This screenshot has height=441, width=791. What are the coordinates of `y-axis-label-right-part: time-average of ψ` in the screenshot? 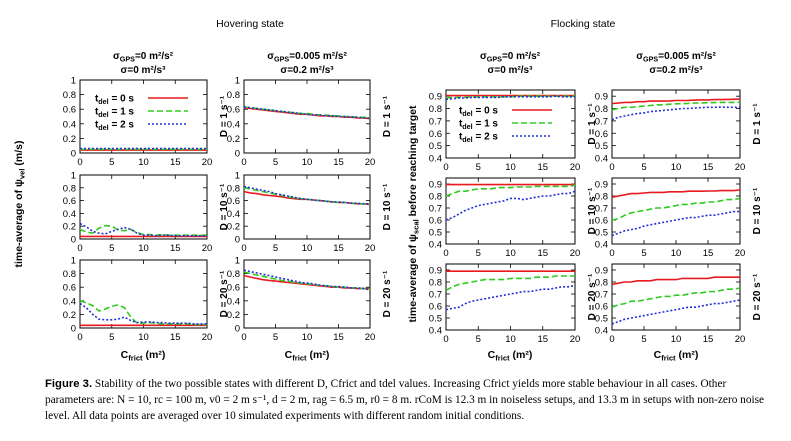 It's located at (413, 278).